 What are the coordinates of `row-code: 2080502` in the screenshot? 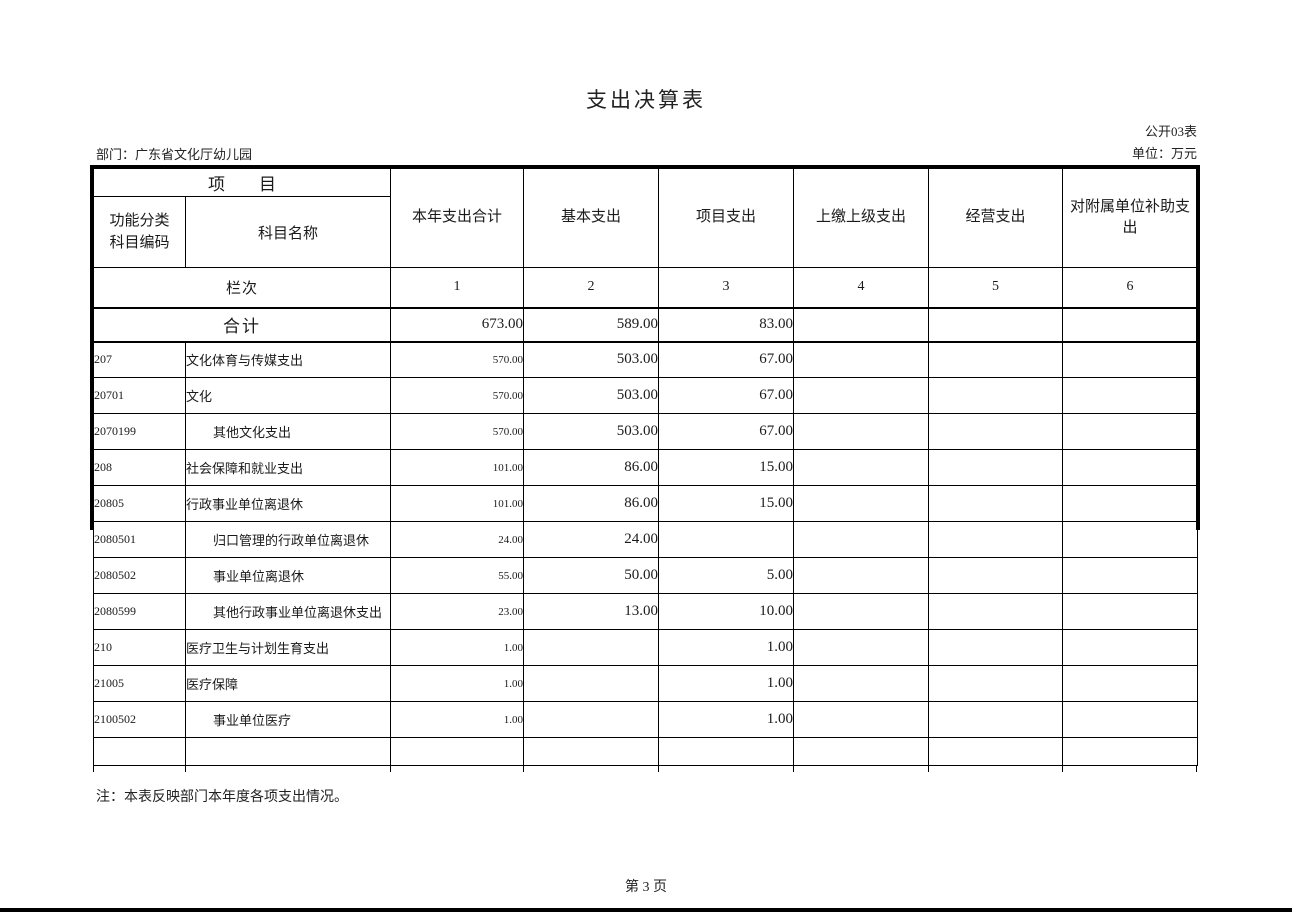 It's located at (139, 575).